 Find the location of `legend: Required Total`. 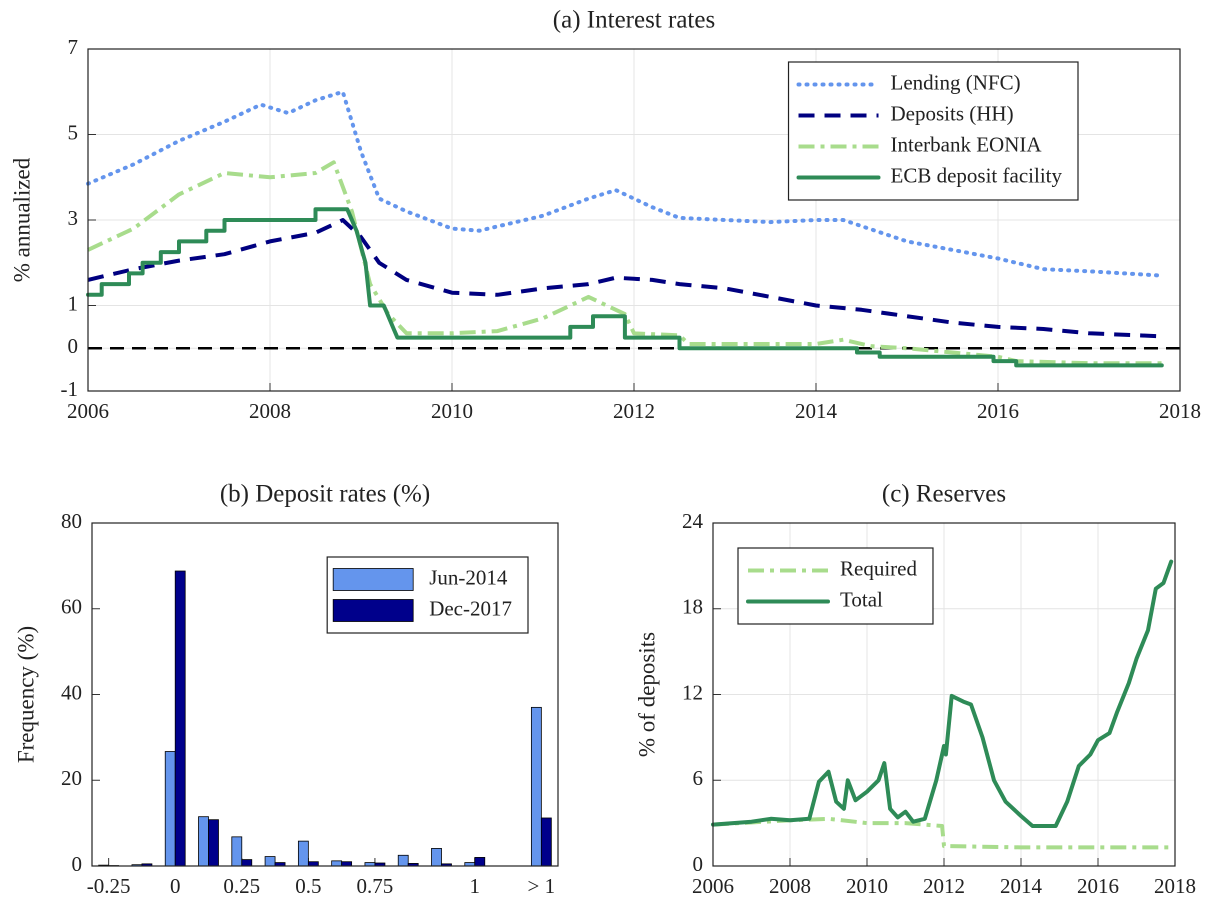

legend: Required Total is located at coordinates (835, 586).